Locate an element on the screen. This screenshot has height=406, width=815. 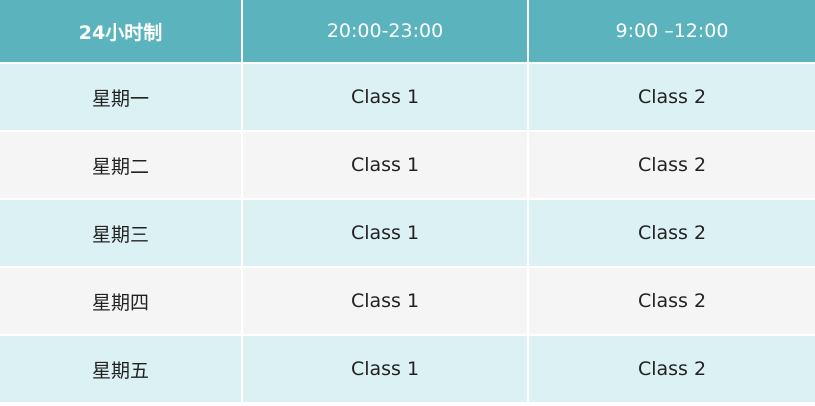
day-cell: 星期三 is located at coordinates (121, 233).